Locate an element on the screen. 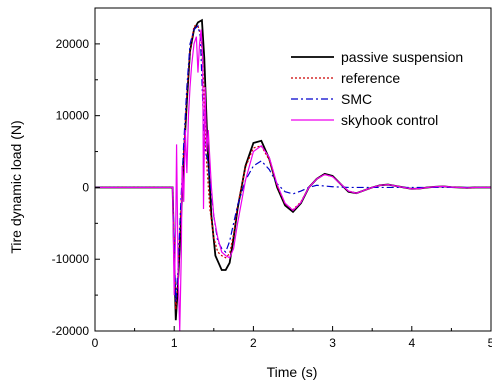 Image resolution: width=492 pixels, height=386 pixels. y-tick-label: 0 is located at coordinates (85, 187).